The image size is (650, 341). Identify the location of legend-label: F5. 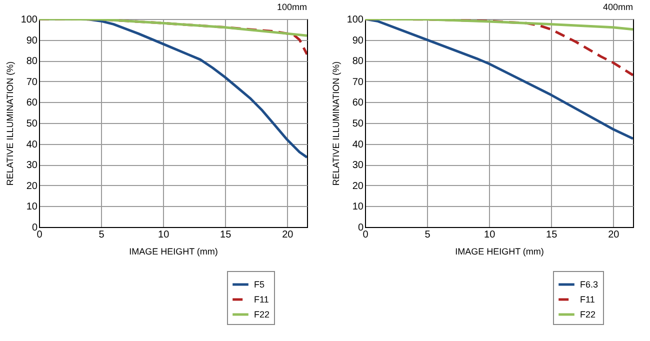
(259, 285).